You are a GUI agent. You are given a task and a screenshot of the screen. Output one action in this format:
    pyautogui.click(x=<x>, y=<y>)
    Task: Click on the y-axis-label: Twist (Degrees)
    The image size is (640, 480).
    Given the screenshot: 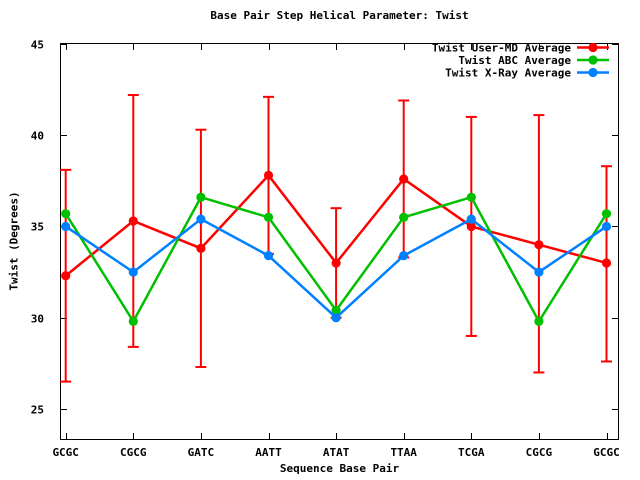 What is the action you would take?
    pyautogui.click(x=14, y=241)
    